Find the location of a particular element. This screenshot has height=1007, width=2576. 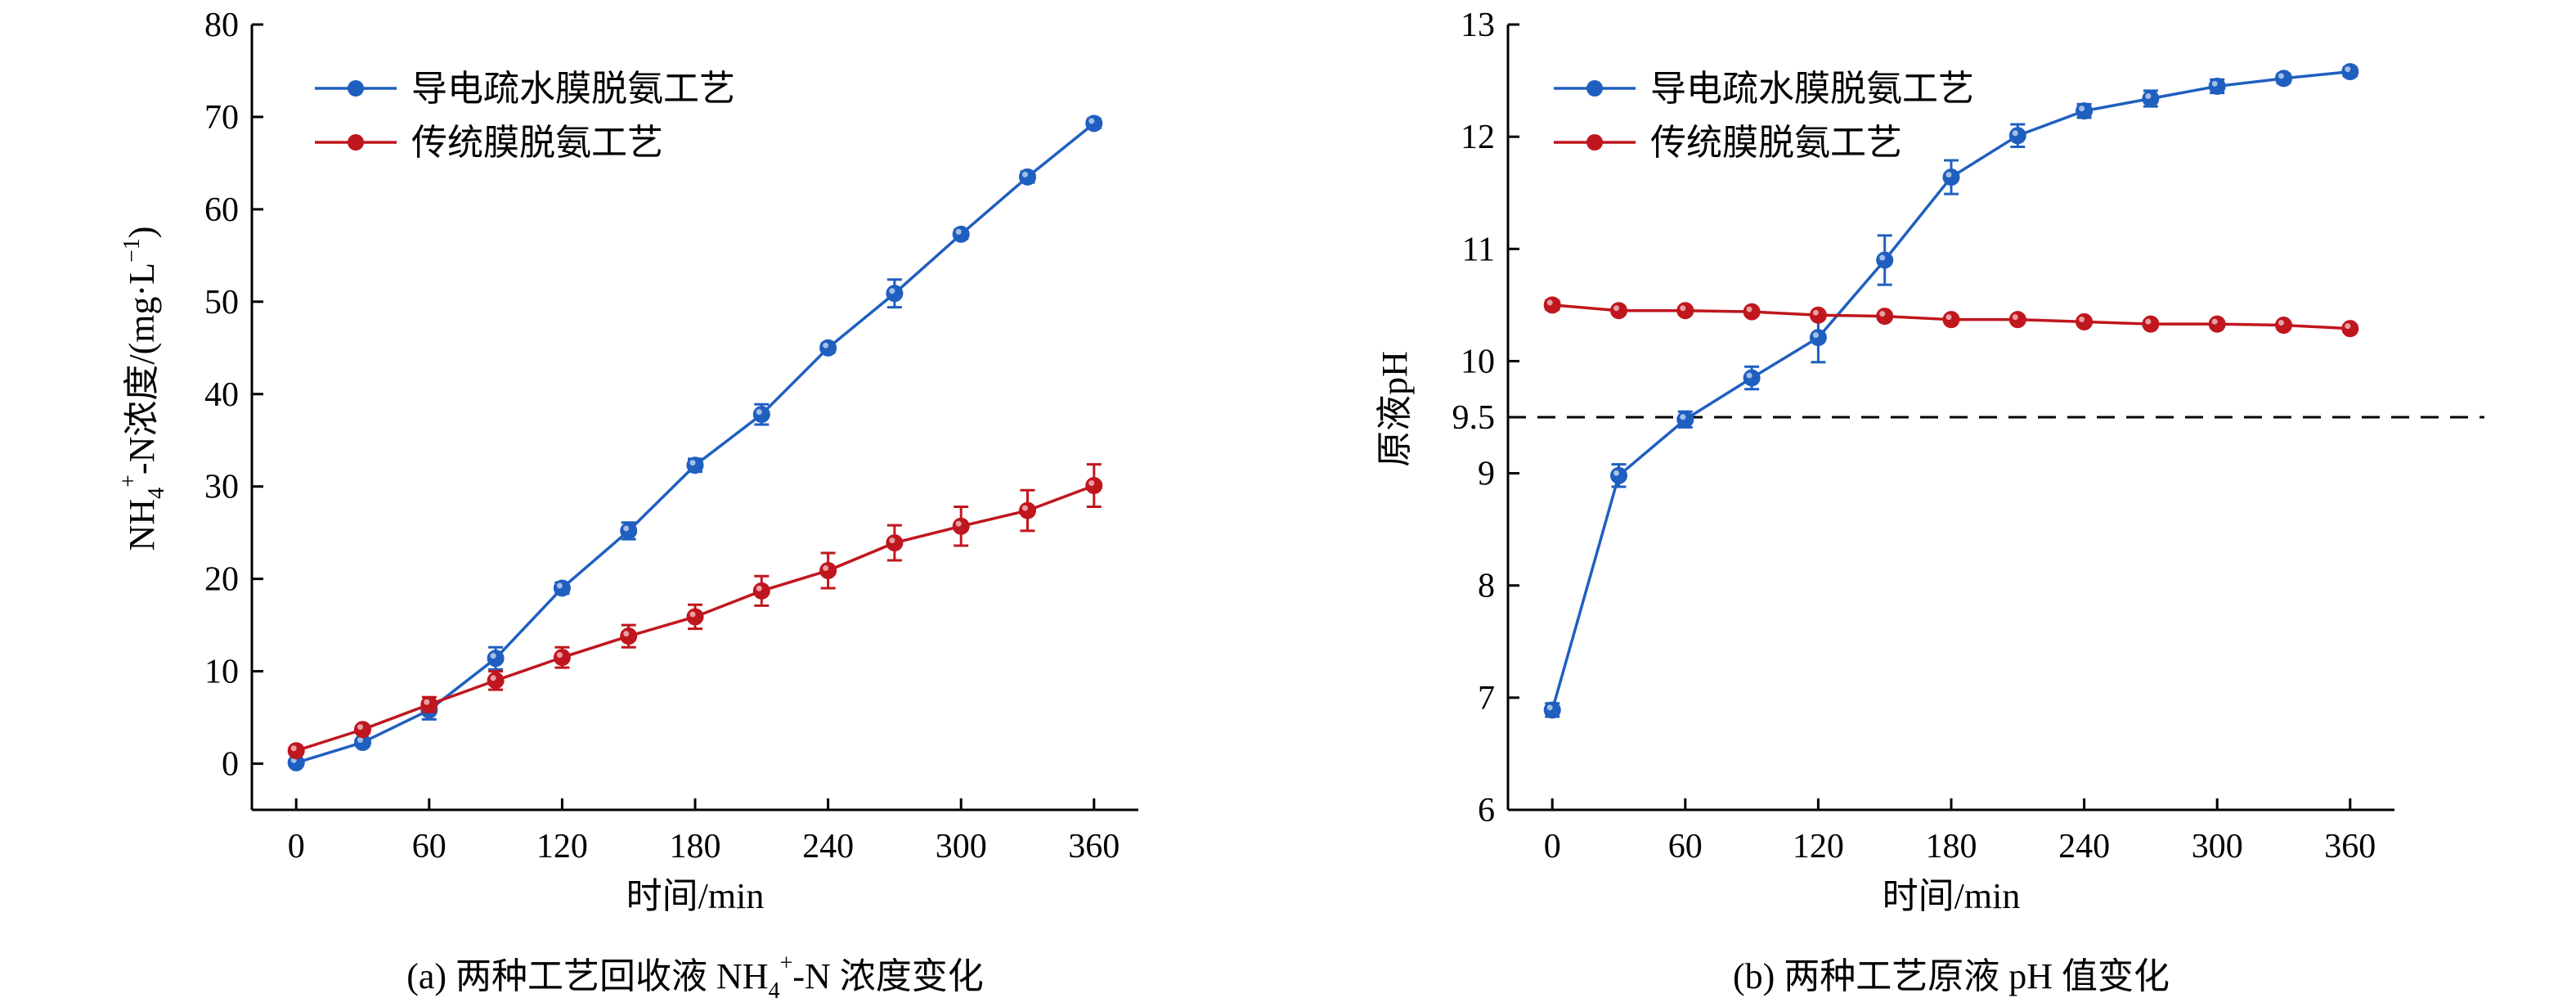

panel-a-y-tick-label: 30 is located at coordinates (221, 487).